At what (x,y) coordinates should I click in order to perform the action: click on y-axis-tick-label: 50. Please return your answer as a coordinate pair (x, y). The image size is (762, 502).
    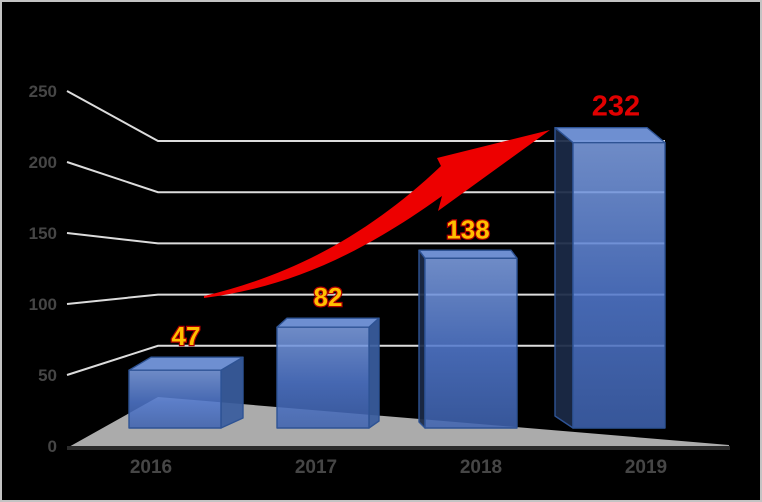
    Looking at the image, I should click on (47, 375).